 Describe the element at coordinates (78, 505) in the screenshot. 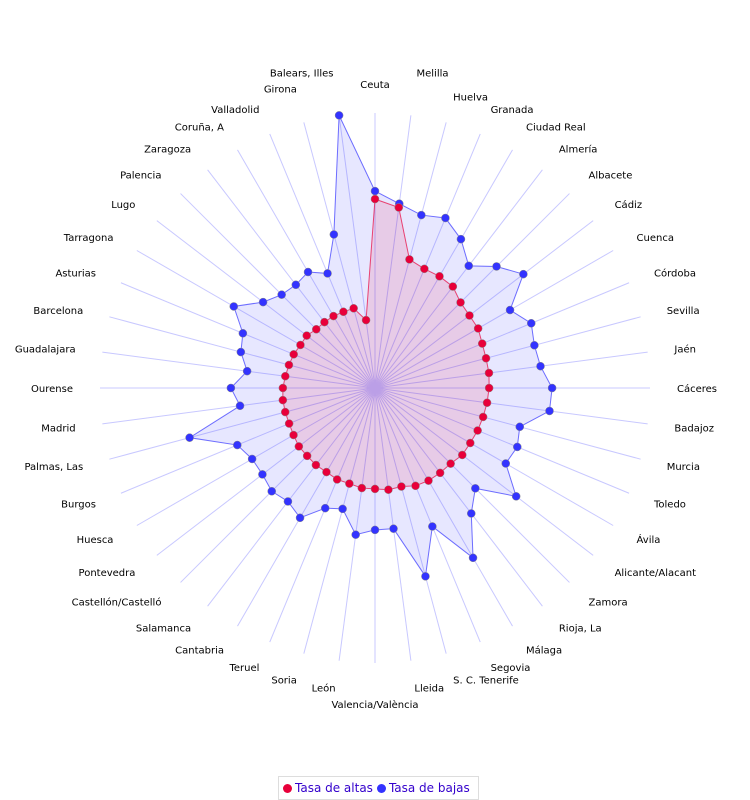

I see `category-label: Burgos` at that location.